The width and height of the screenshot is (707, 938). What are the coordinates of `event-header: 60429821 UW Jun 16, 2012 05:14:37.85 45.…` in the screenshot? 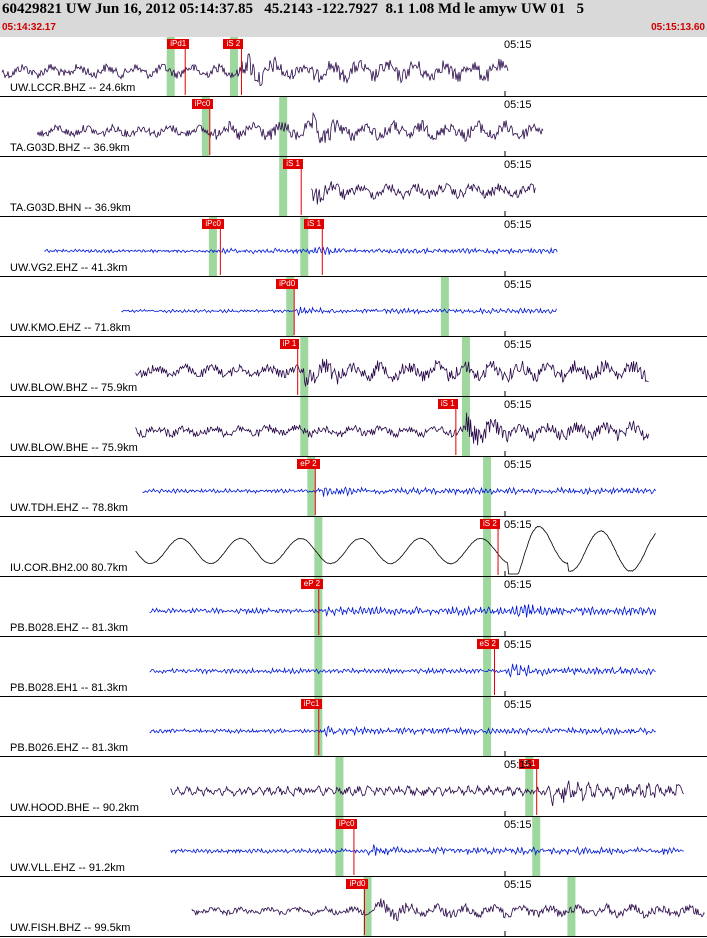 It's located at (353, 18).